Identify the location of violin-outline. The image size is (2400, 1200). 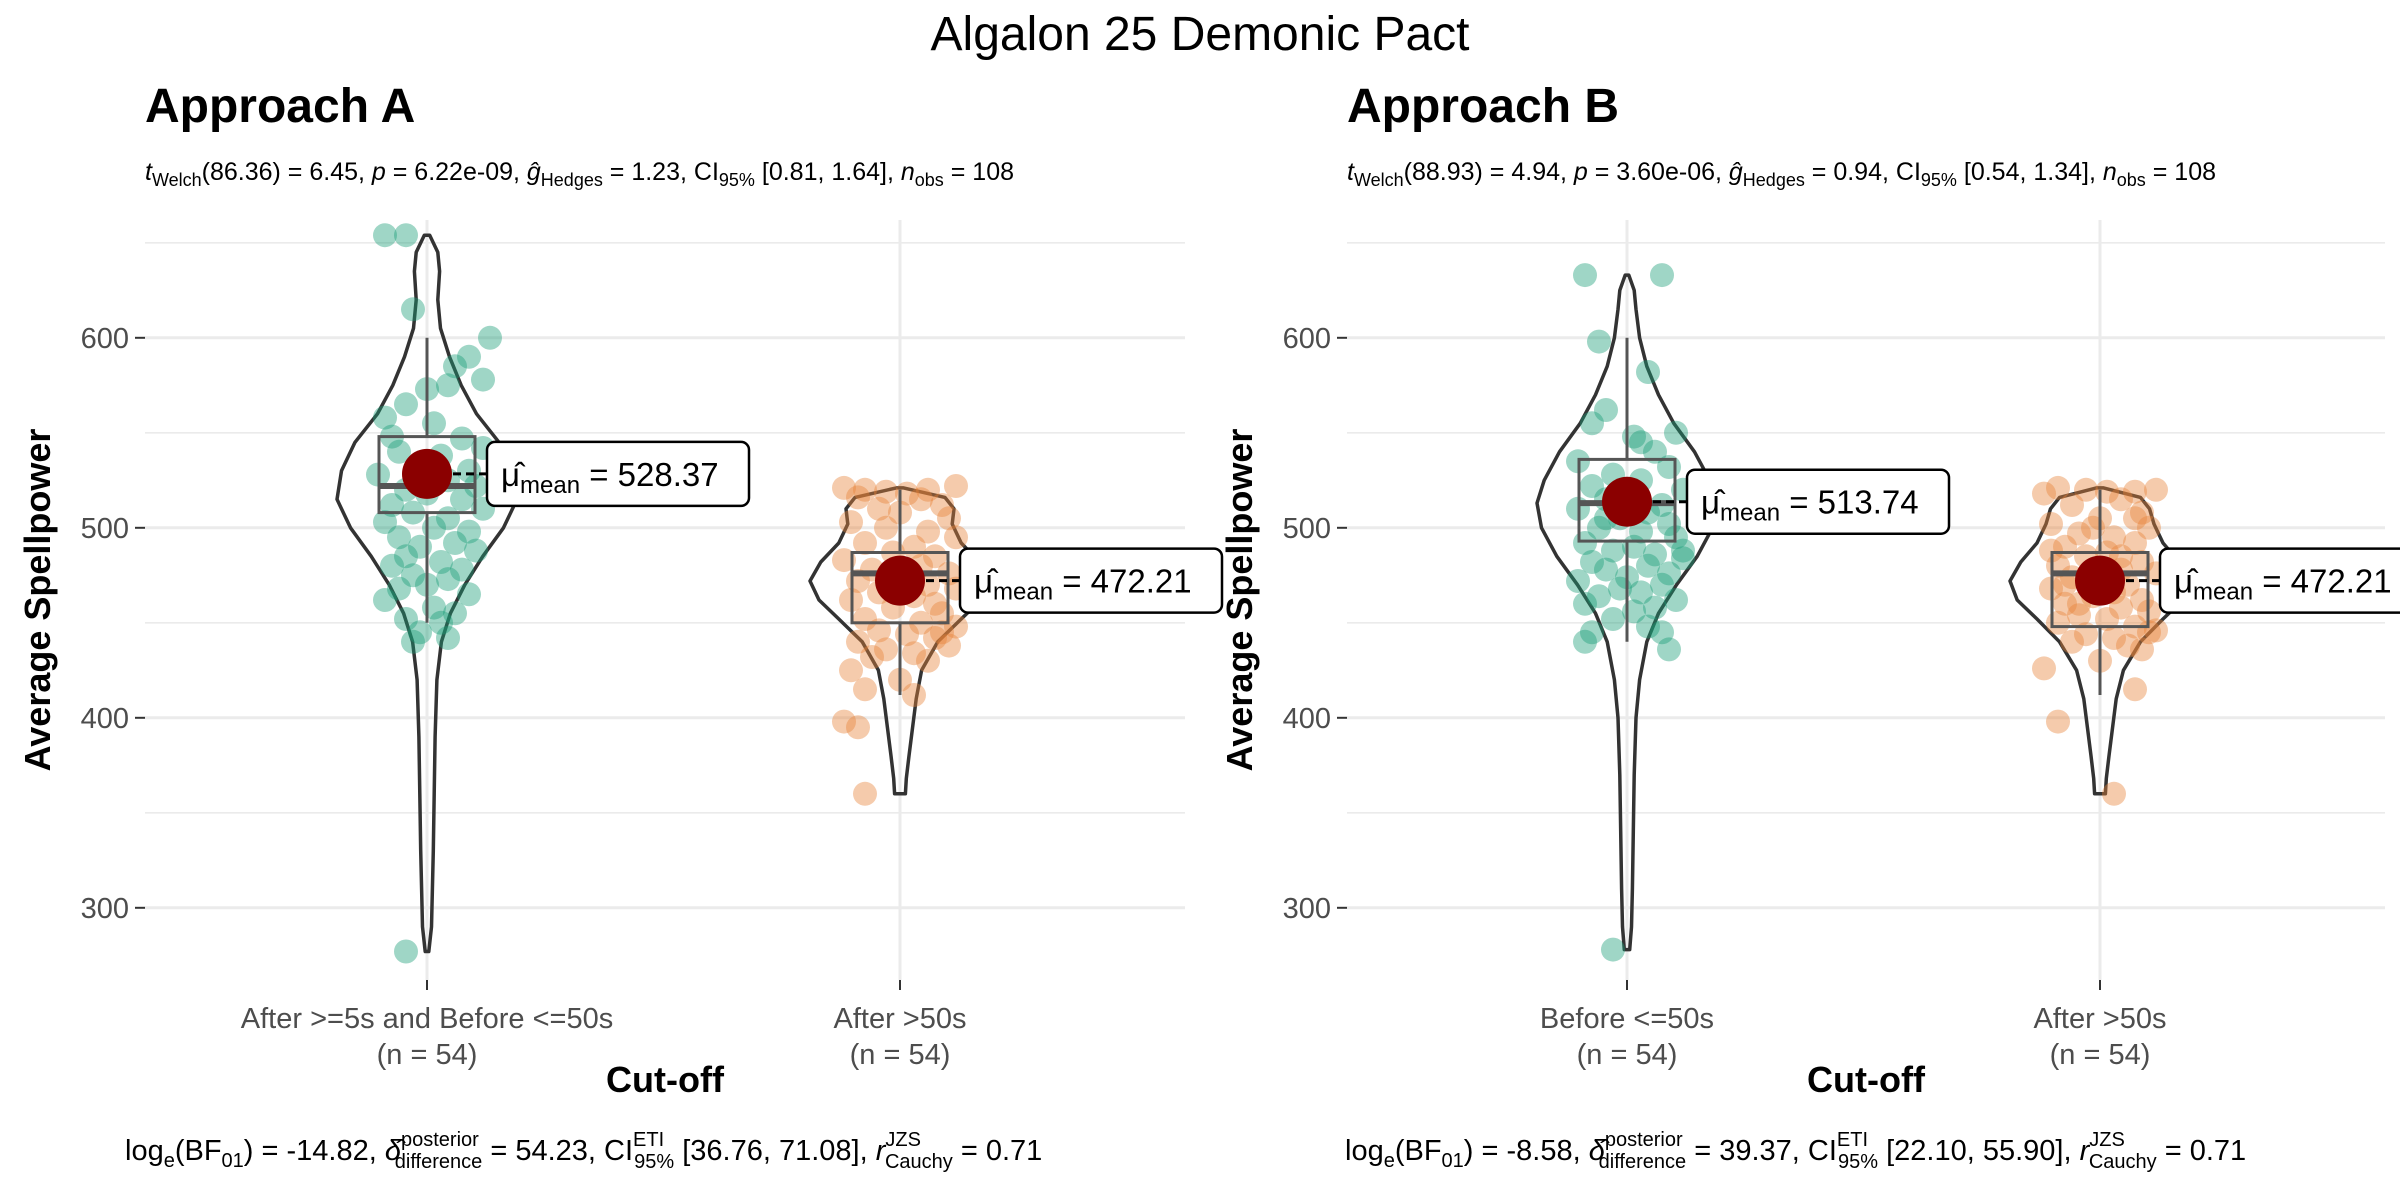
(2100, 641).